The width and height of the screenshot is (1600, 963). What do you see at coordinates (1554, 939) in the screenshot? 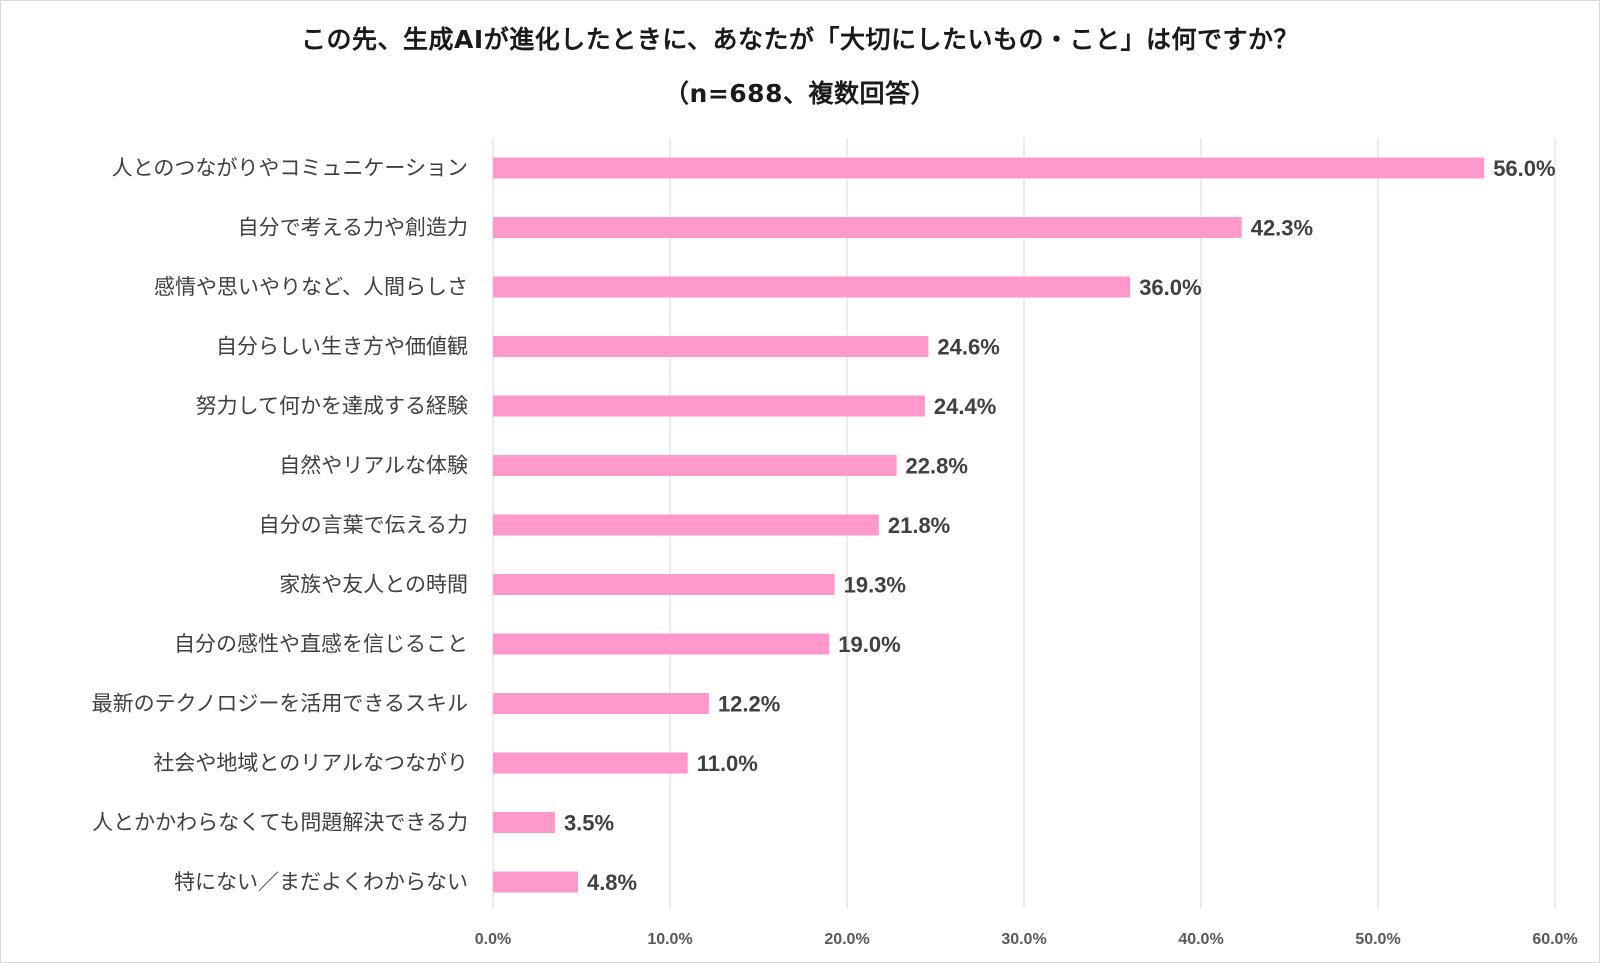
I see `x-tick-label: 60.0%` at bounding box center [1554, 939].